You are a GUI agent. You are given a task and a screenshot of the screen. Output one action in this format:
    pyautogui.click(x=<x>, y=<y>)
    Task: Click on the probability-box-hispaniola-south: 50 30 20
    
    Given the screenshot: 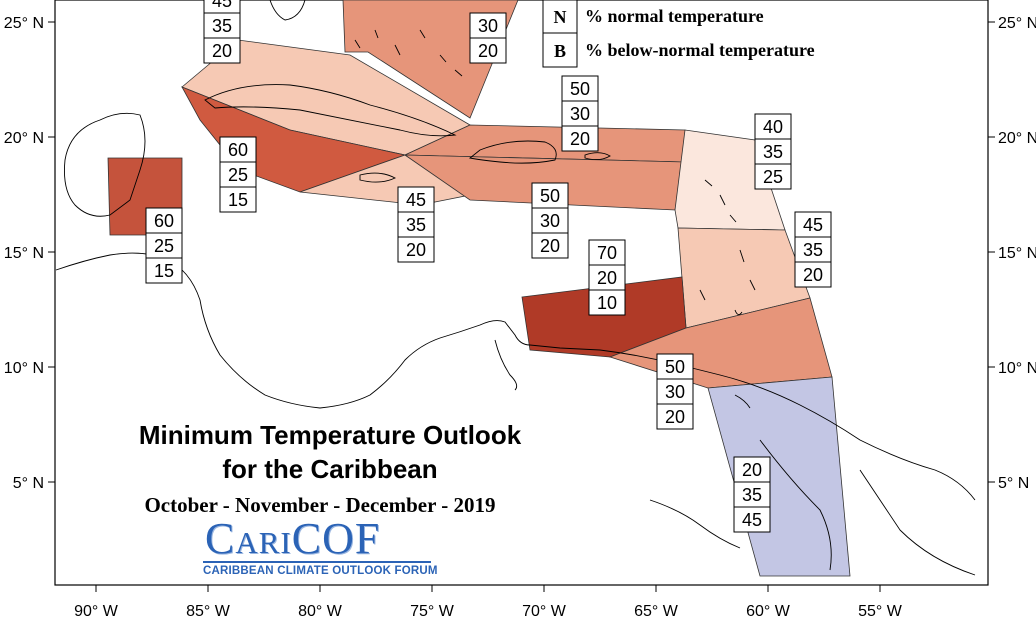 What is the action you would take?
    pyautogui.click(x=550, y=220)
    